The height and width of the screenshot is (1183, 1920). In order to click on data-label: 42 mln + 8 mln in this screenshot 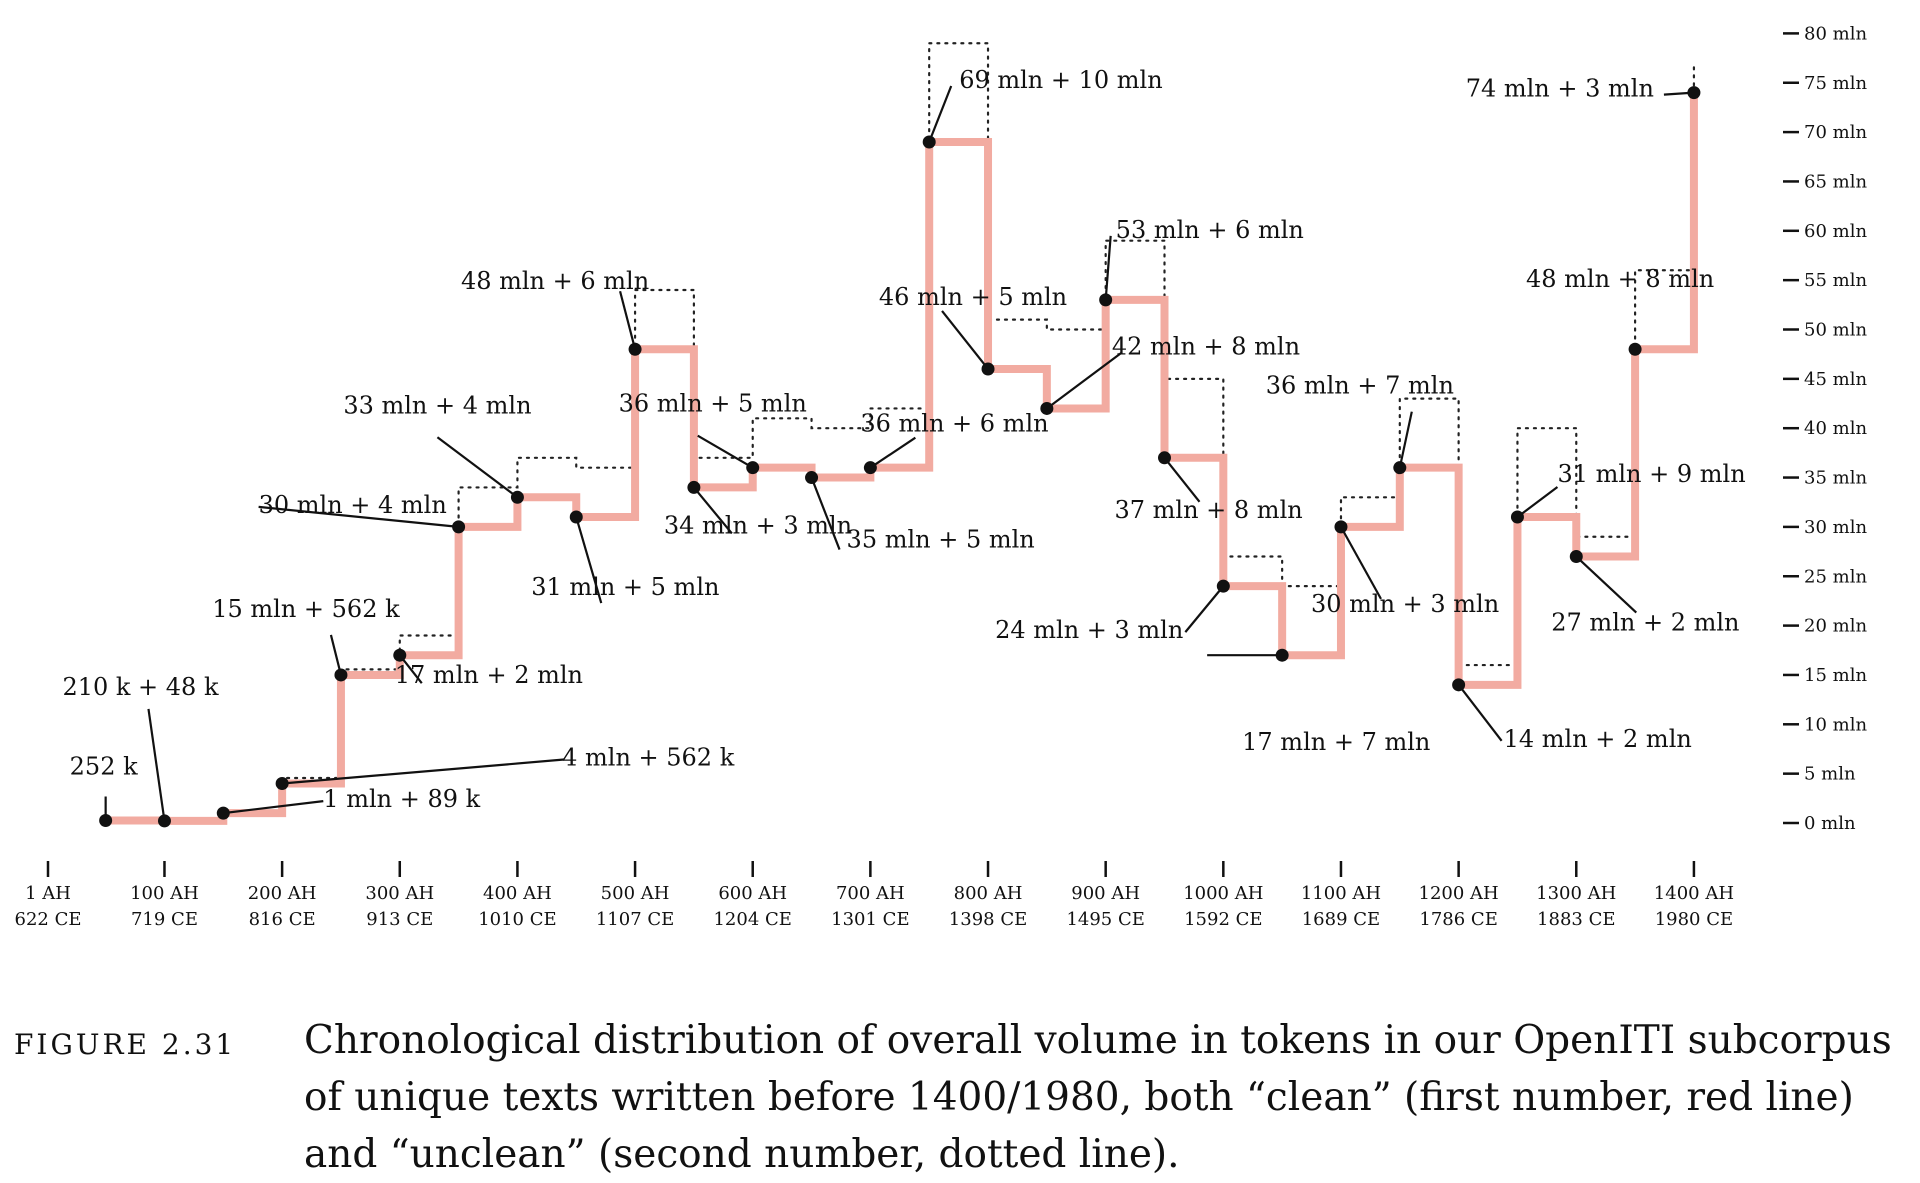, I will do `click(1206, 346)`.